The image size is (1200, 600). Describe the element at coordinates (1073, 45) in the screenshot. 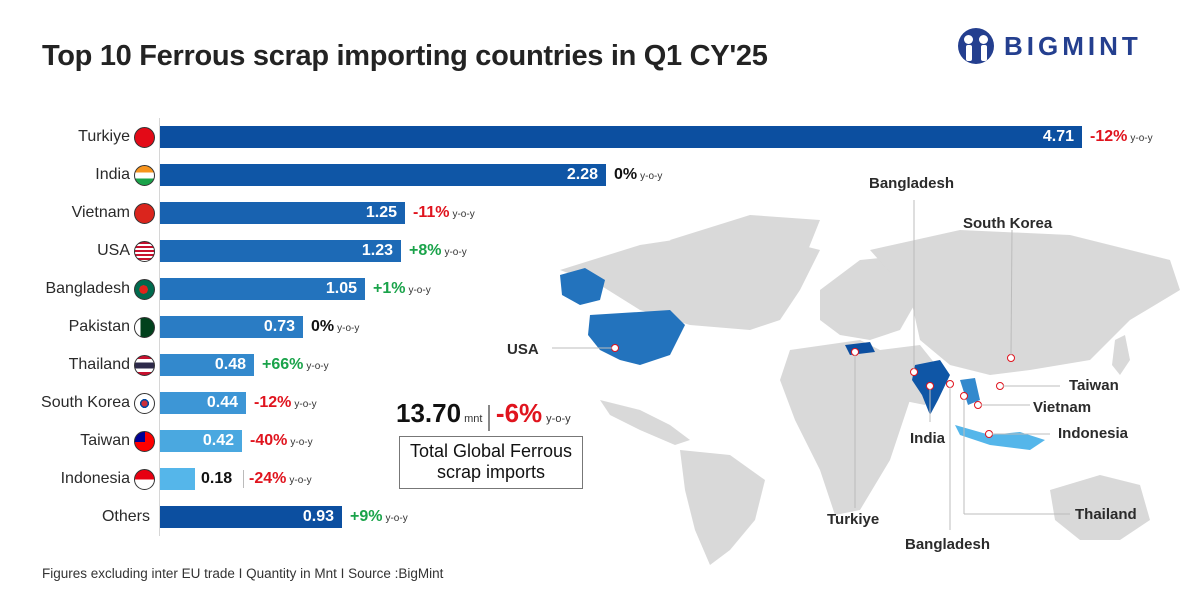

I see `logo-text: BIGMINT` at that location.